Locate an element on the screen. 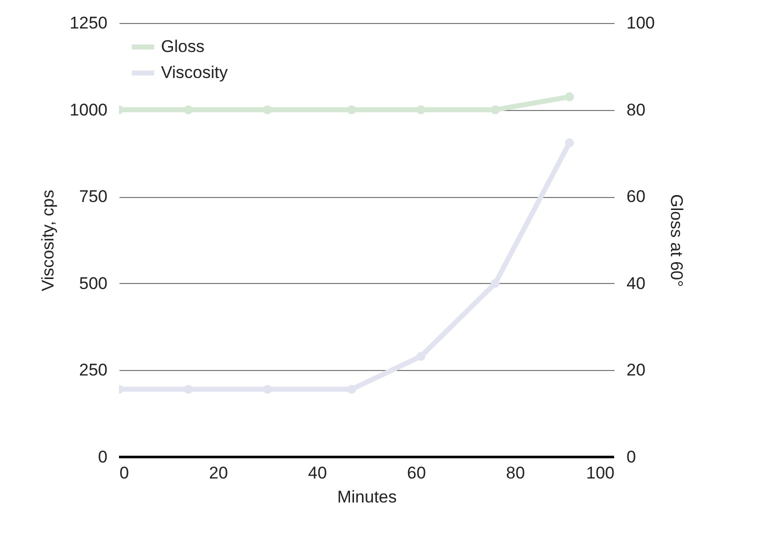  y2-tick-label: 0 is located at coordinates (631, 457).